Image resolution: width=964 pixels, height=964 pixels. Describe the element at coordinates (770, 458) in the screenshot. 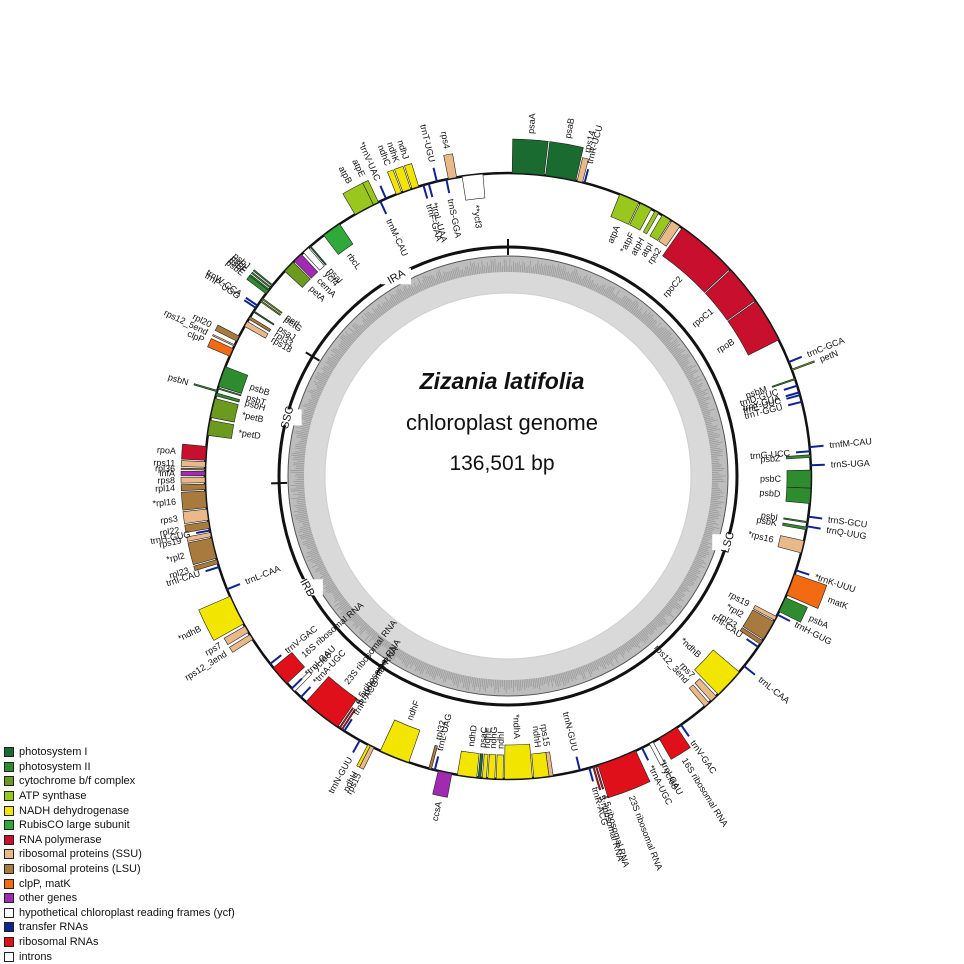

I see `gene-label: psbZ` at that location.